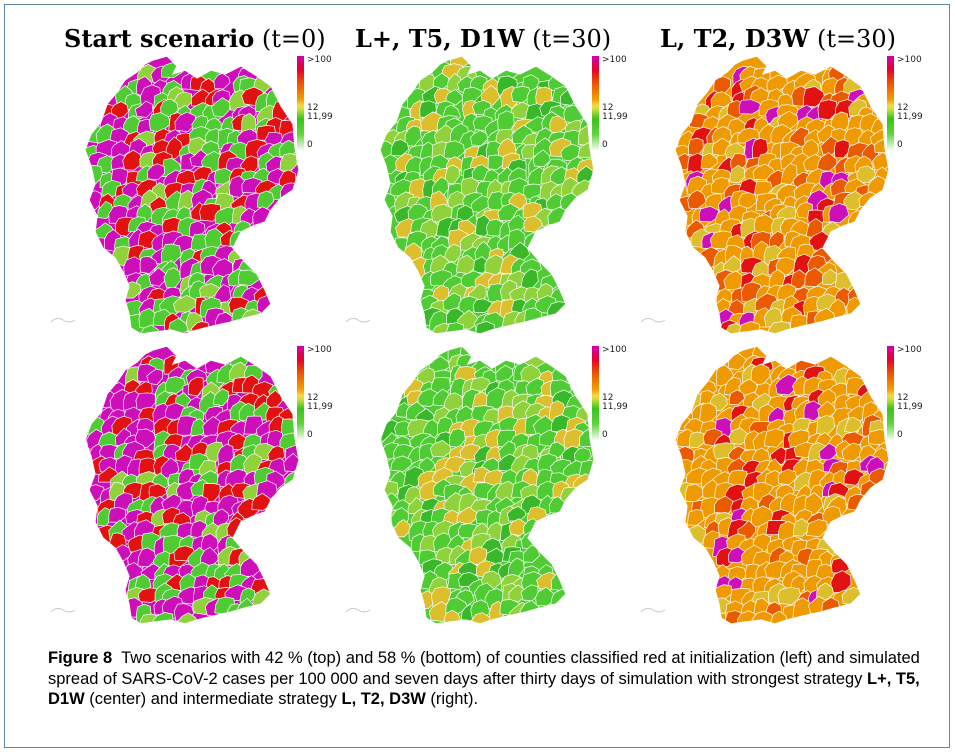  I want to click on caption-strategy-intermediate: L, T2, D3W, so click(383, 699).